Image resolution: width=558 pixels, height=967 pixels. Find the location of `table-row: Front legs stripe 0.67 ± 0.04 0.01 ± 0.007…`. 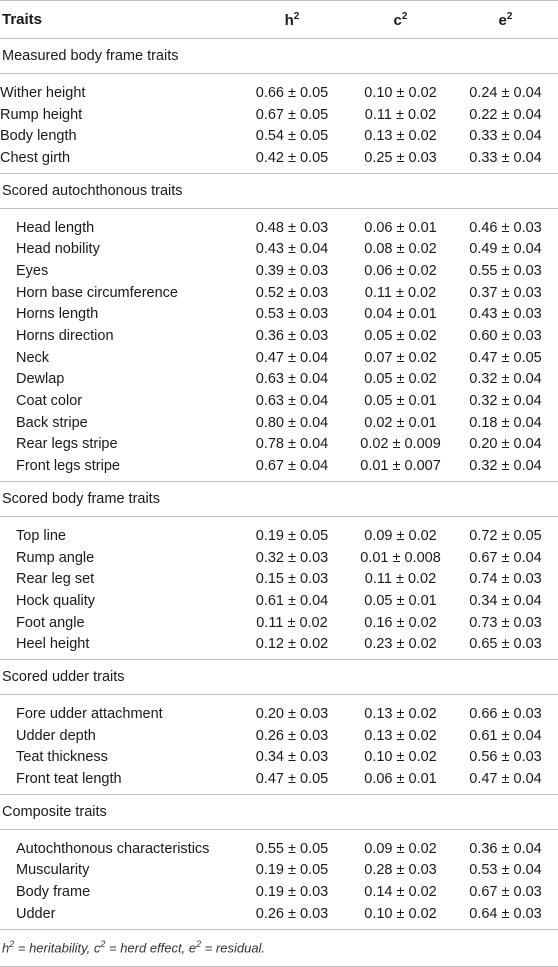

table-row: Front legs stripe 0.67 ± 0.04 0.01 ± 0.007… is located at coordinates (279, 468).